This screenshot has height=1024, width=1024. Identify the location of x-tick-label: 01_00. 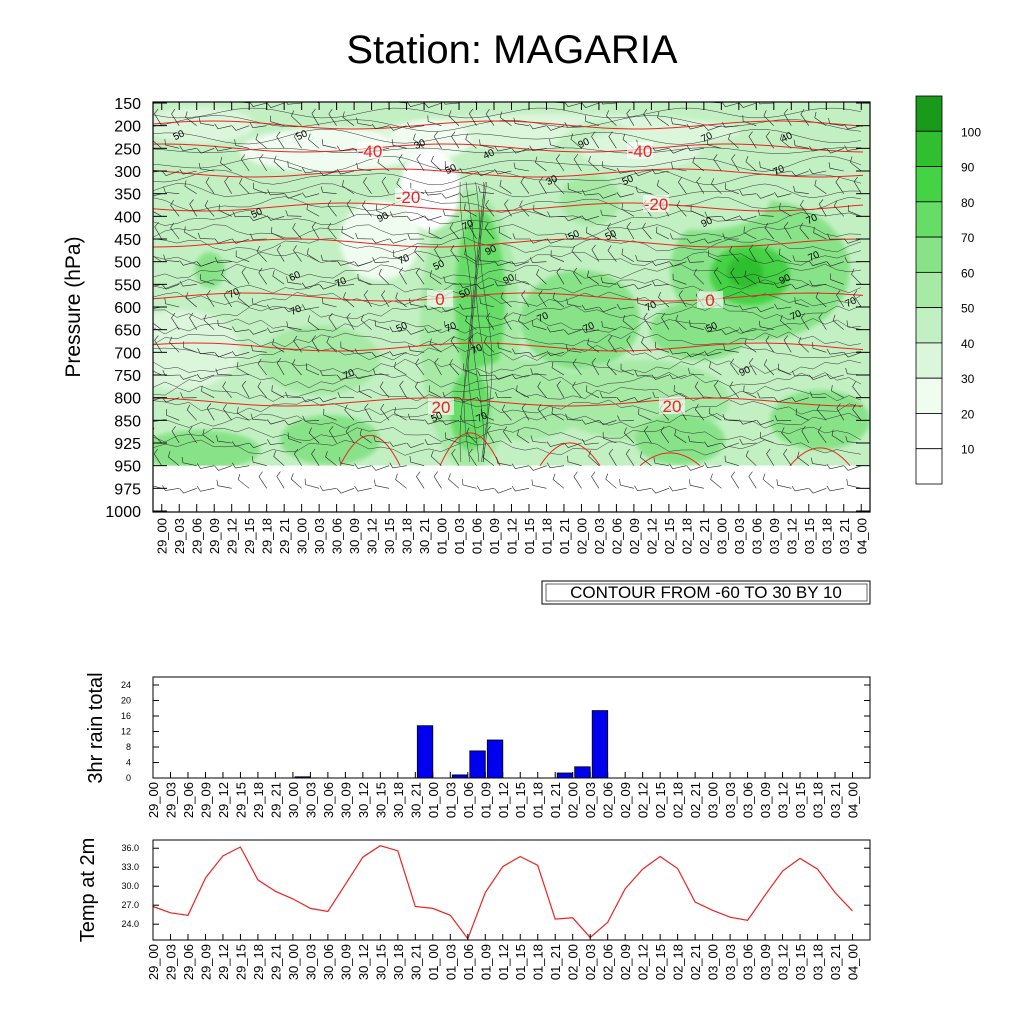
(442, 536).